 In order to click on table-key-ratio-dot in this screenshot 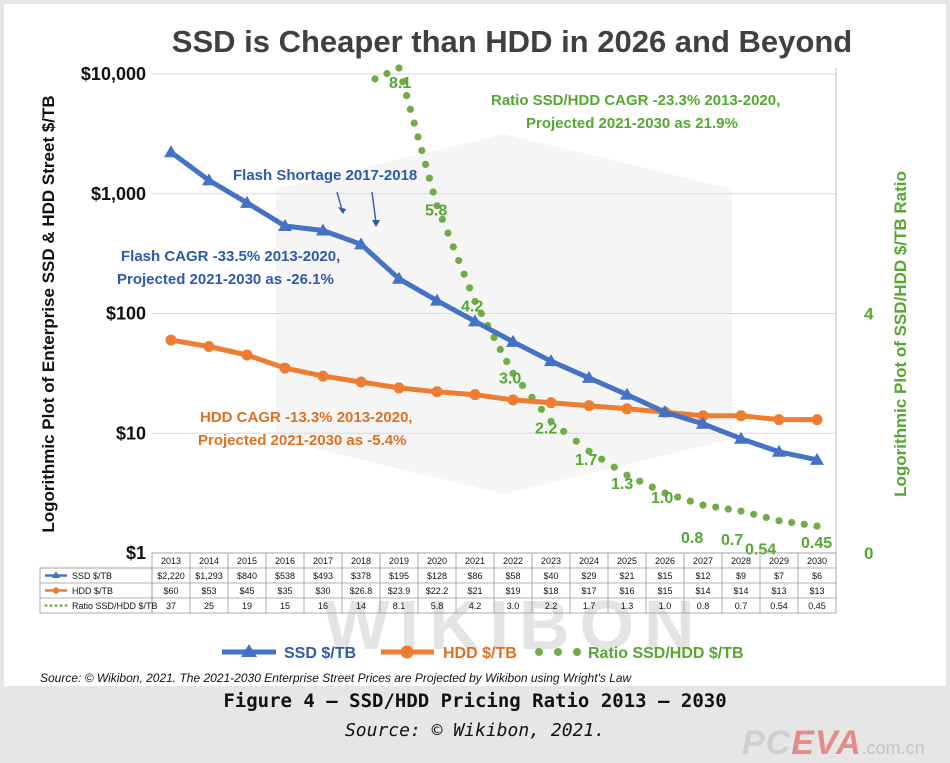, I will do `click(56, 605)`.